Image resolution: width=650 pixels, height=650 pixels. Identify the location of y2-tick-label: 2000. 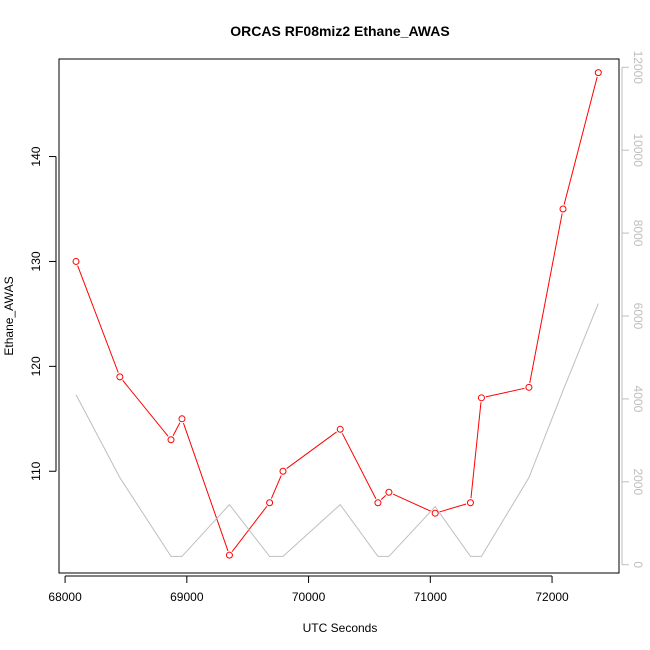
(638, 481).